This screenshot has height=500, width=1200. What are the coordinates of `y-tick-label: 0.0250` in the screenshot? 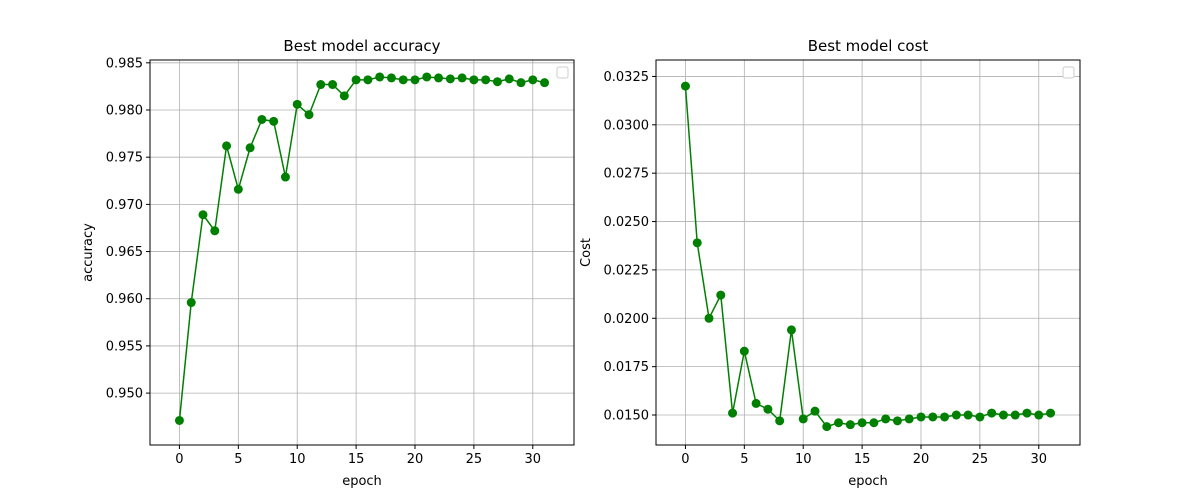 It's located at (627, 222).